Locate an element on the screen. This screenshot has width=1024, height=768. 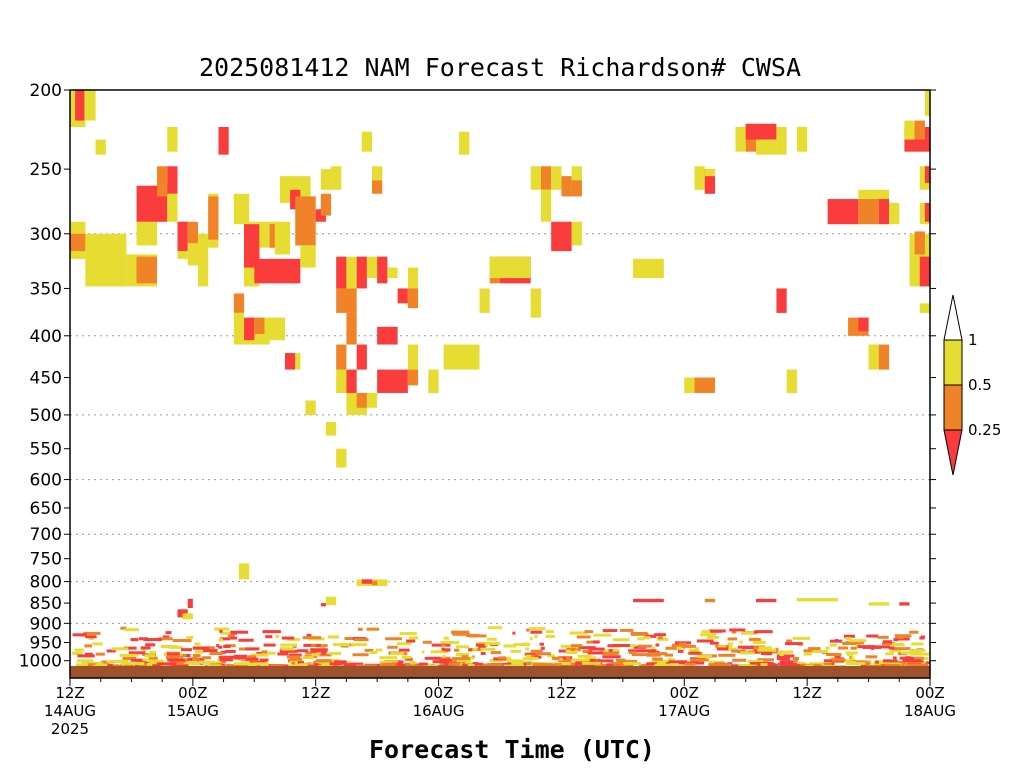
x-tick-label: 15AUG is located at coordinates (193, 711).